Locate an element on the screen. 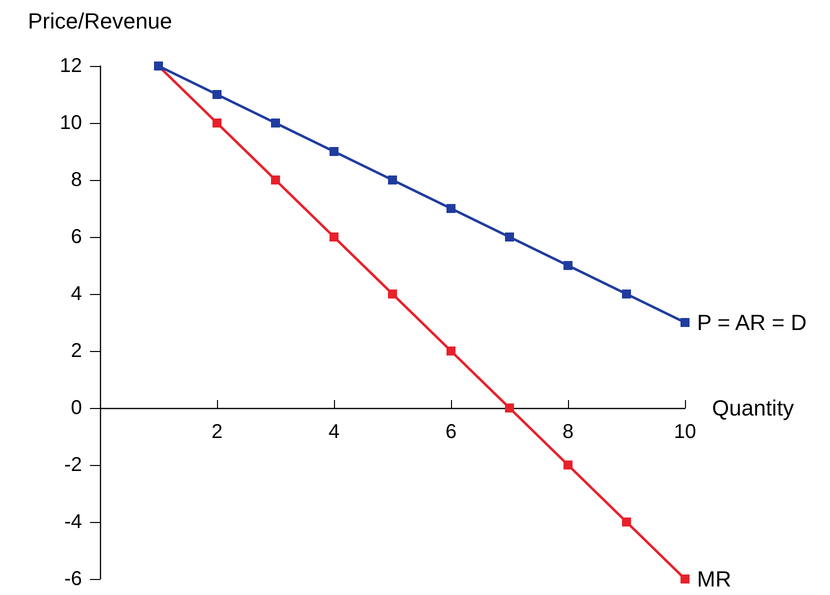 This screenshot has width=830, height=595. x-tick-label: 6 is located at coordinates (451, 432).